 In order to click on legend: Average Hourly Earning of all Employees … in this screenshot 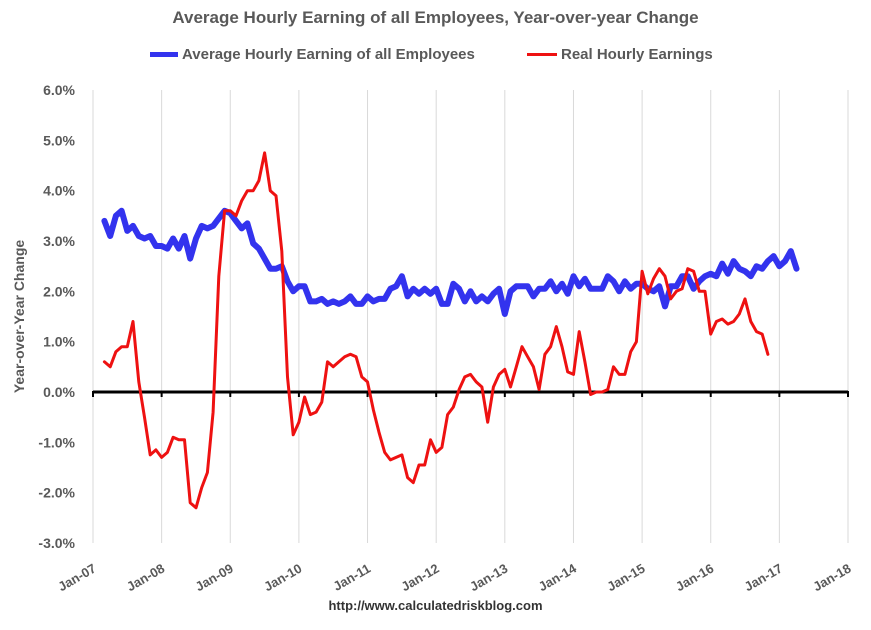, I will do `click(435, 57)`.